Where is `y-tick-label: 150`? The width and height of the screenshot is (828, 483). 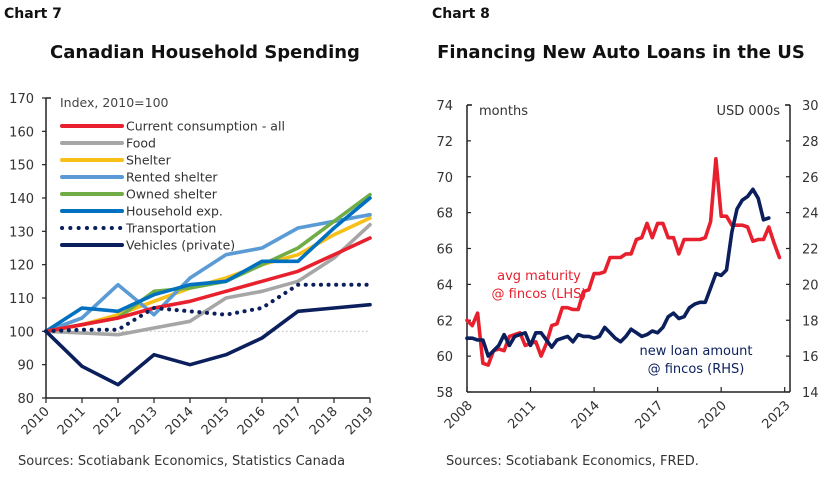
y-tick-label: 150 is located at coordinates (21, 166).